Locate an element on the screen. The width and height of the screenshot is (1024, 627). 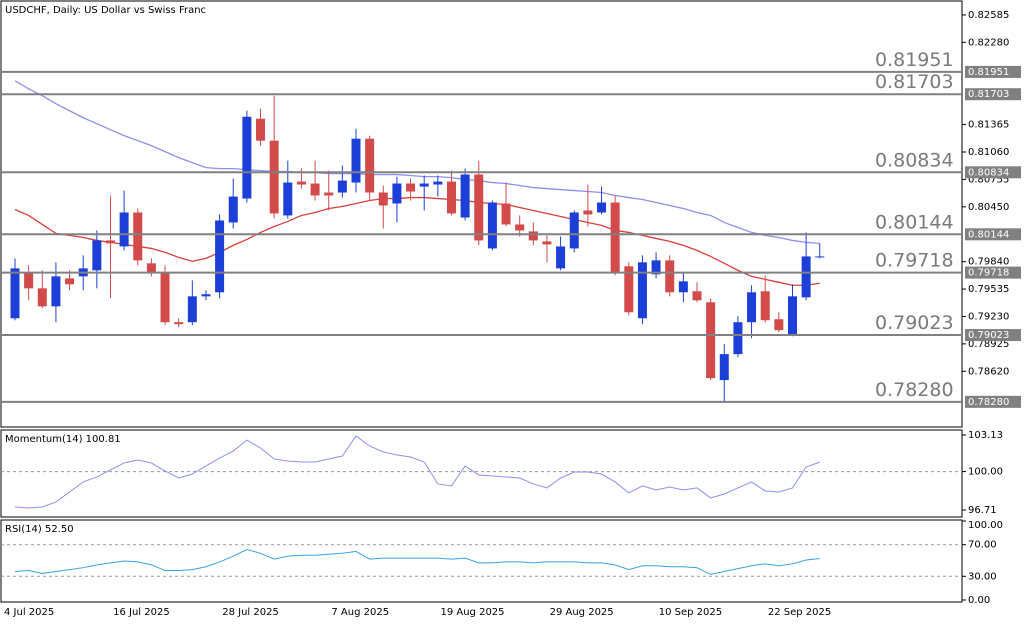
moving-average is located at coordinates (417, 241).